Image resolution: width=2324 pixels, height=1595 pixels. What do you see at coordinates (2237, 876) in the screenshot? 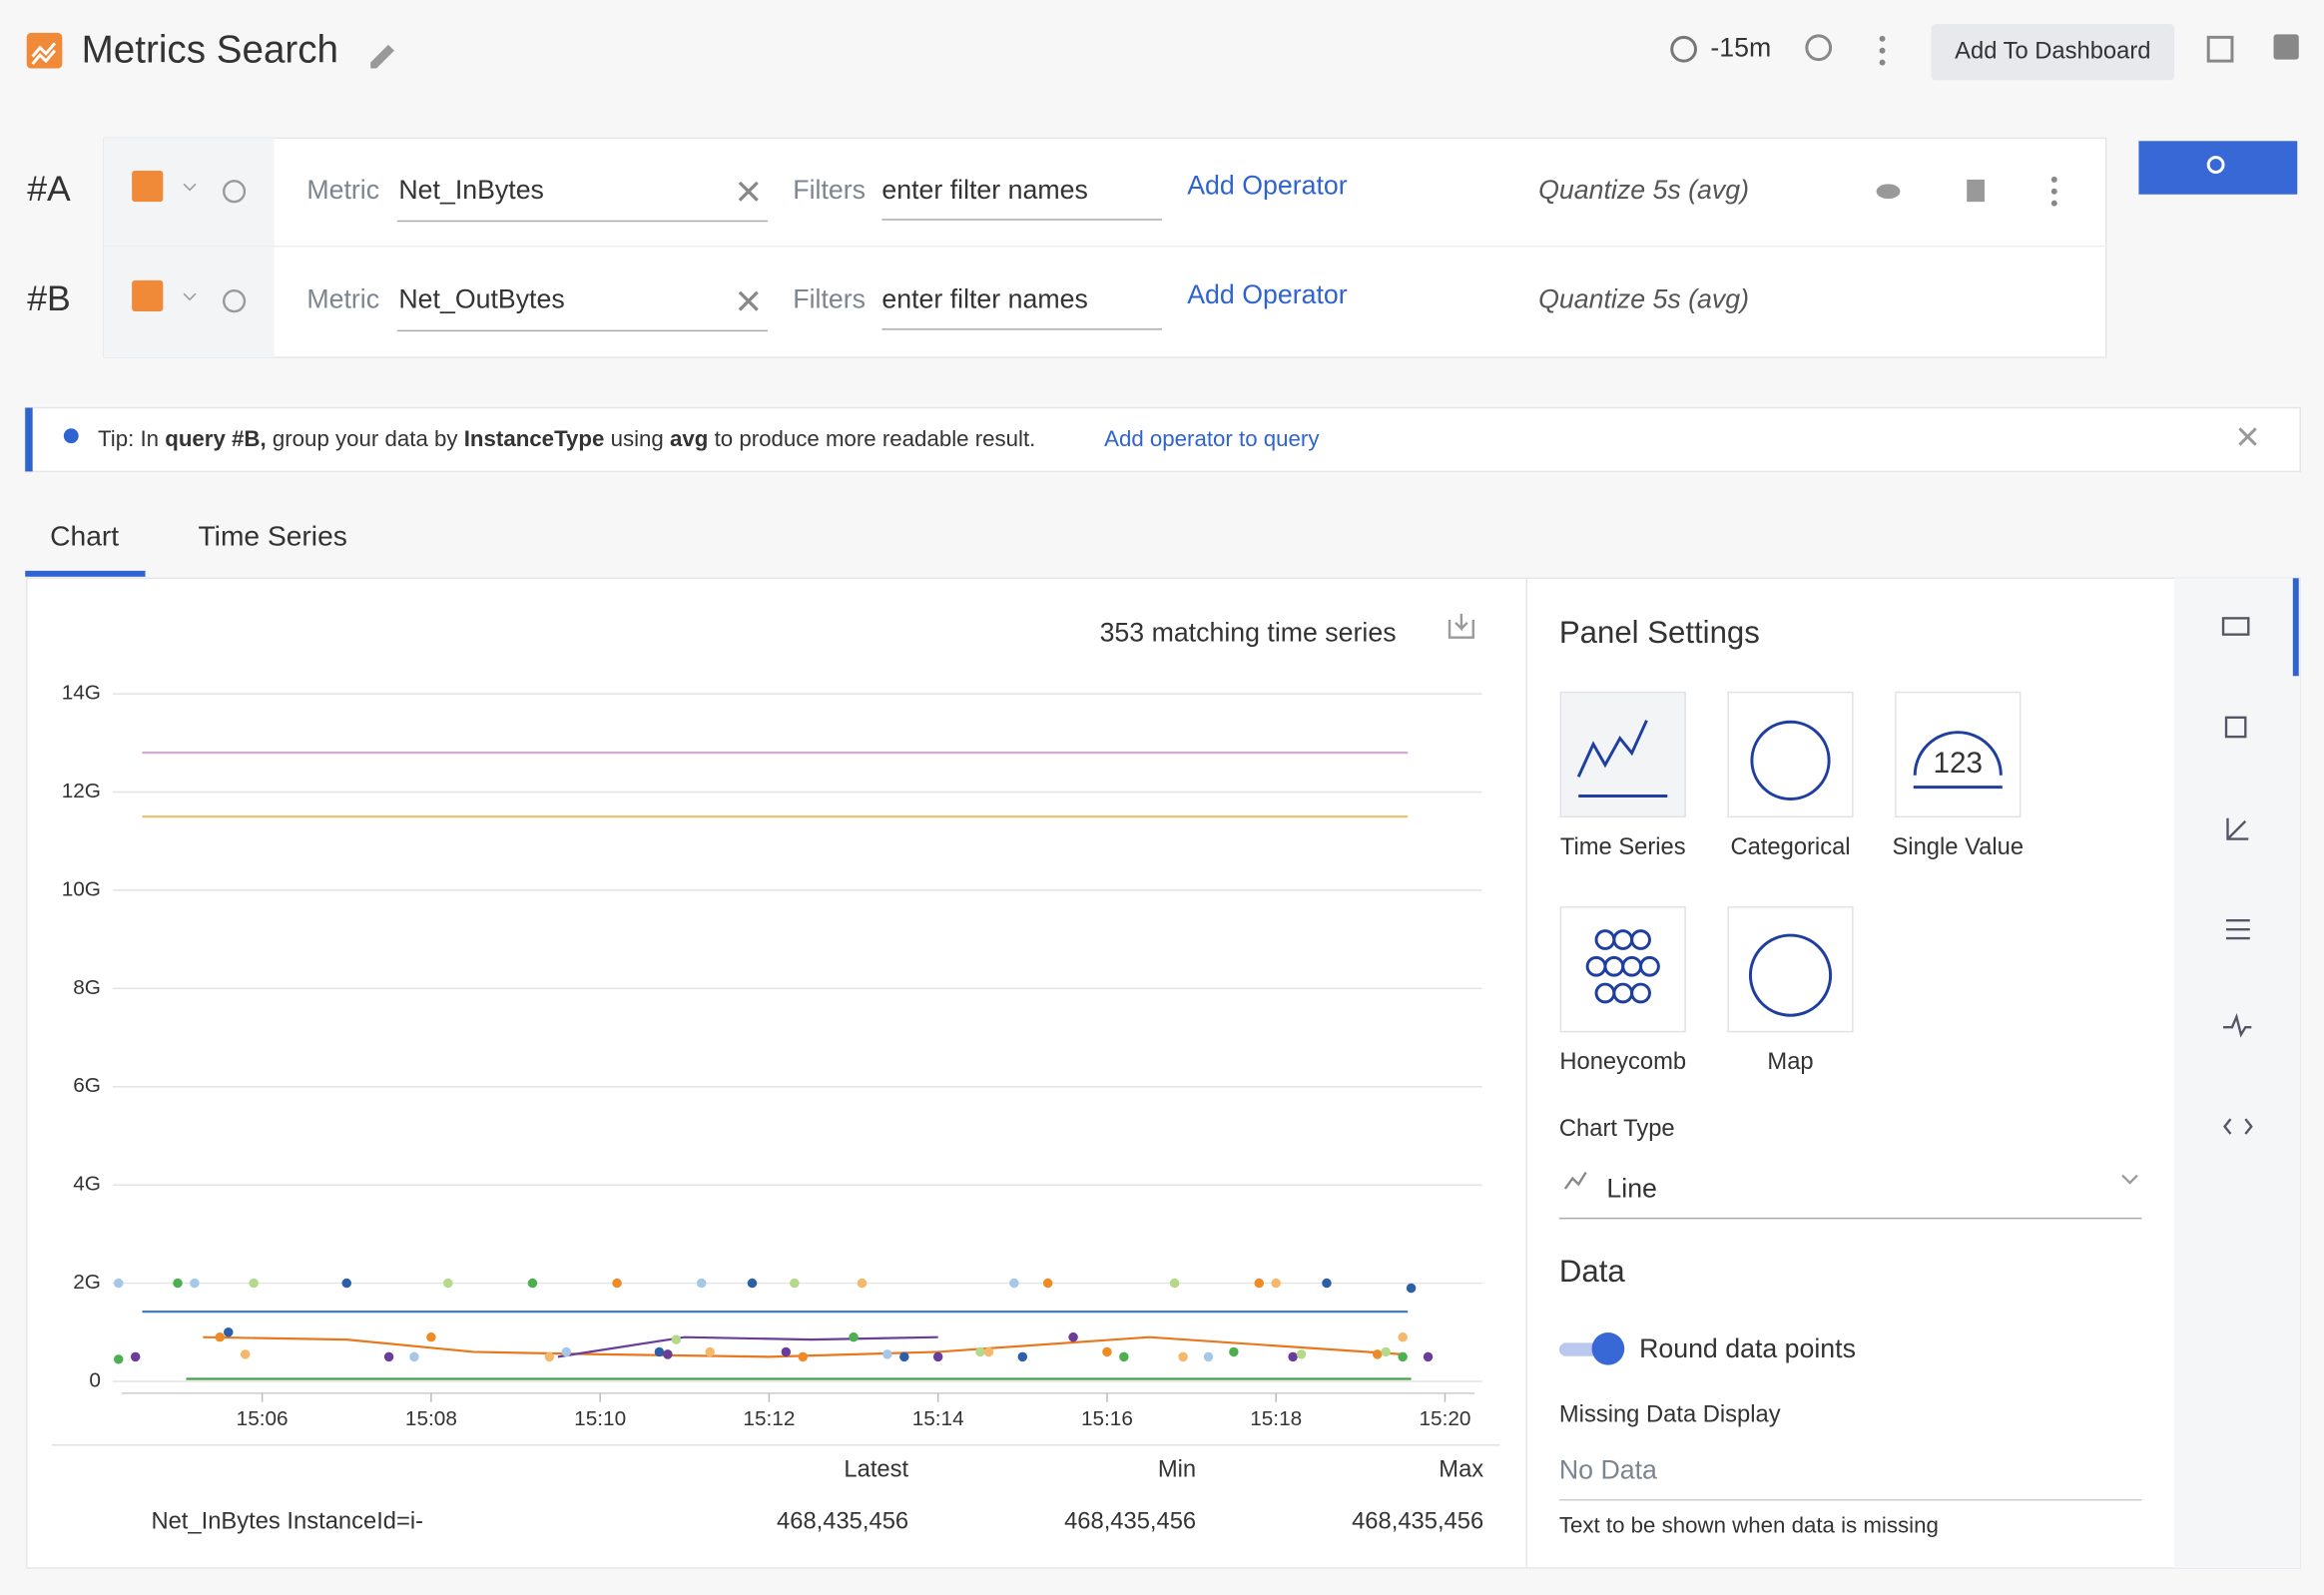
I see `side-icons` at bounding box center [2237, 876].